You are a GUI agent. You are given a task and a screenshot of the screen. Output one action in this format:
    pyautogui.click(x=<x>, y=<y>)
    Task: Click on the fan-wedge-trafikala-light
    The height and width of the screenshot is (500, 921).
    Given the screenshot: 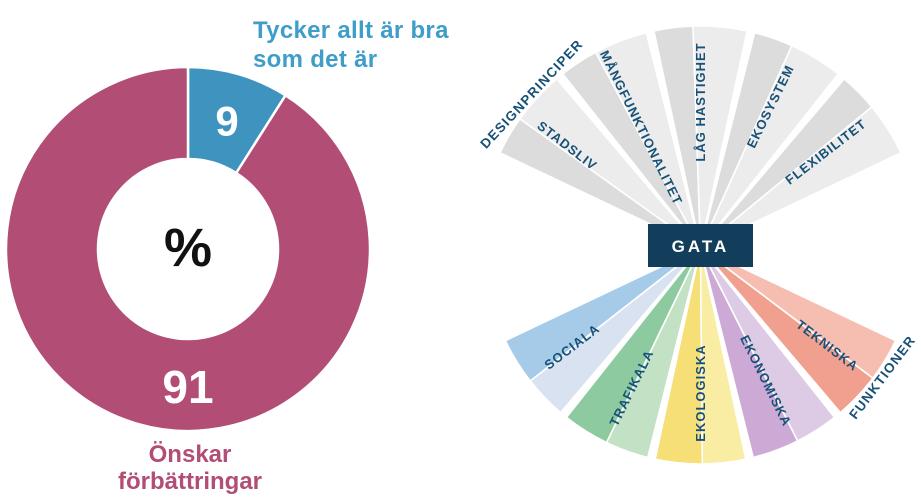 What is the action you would take?
    pyautogui.click(x=653, y=353)
    